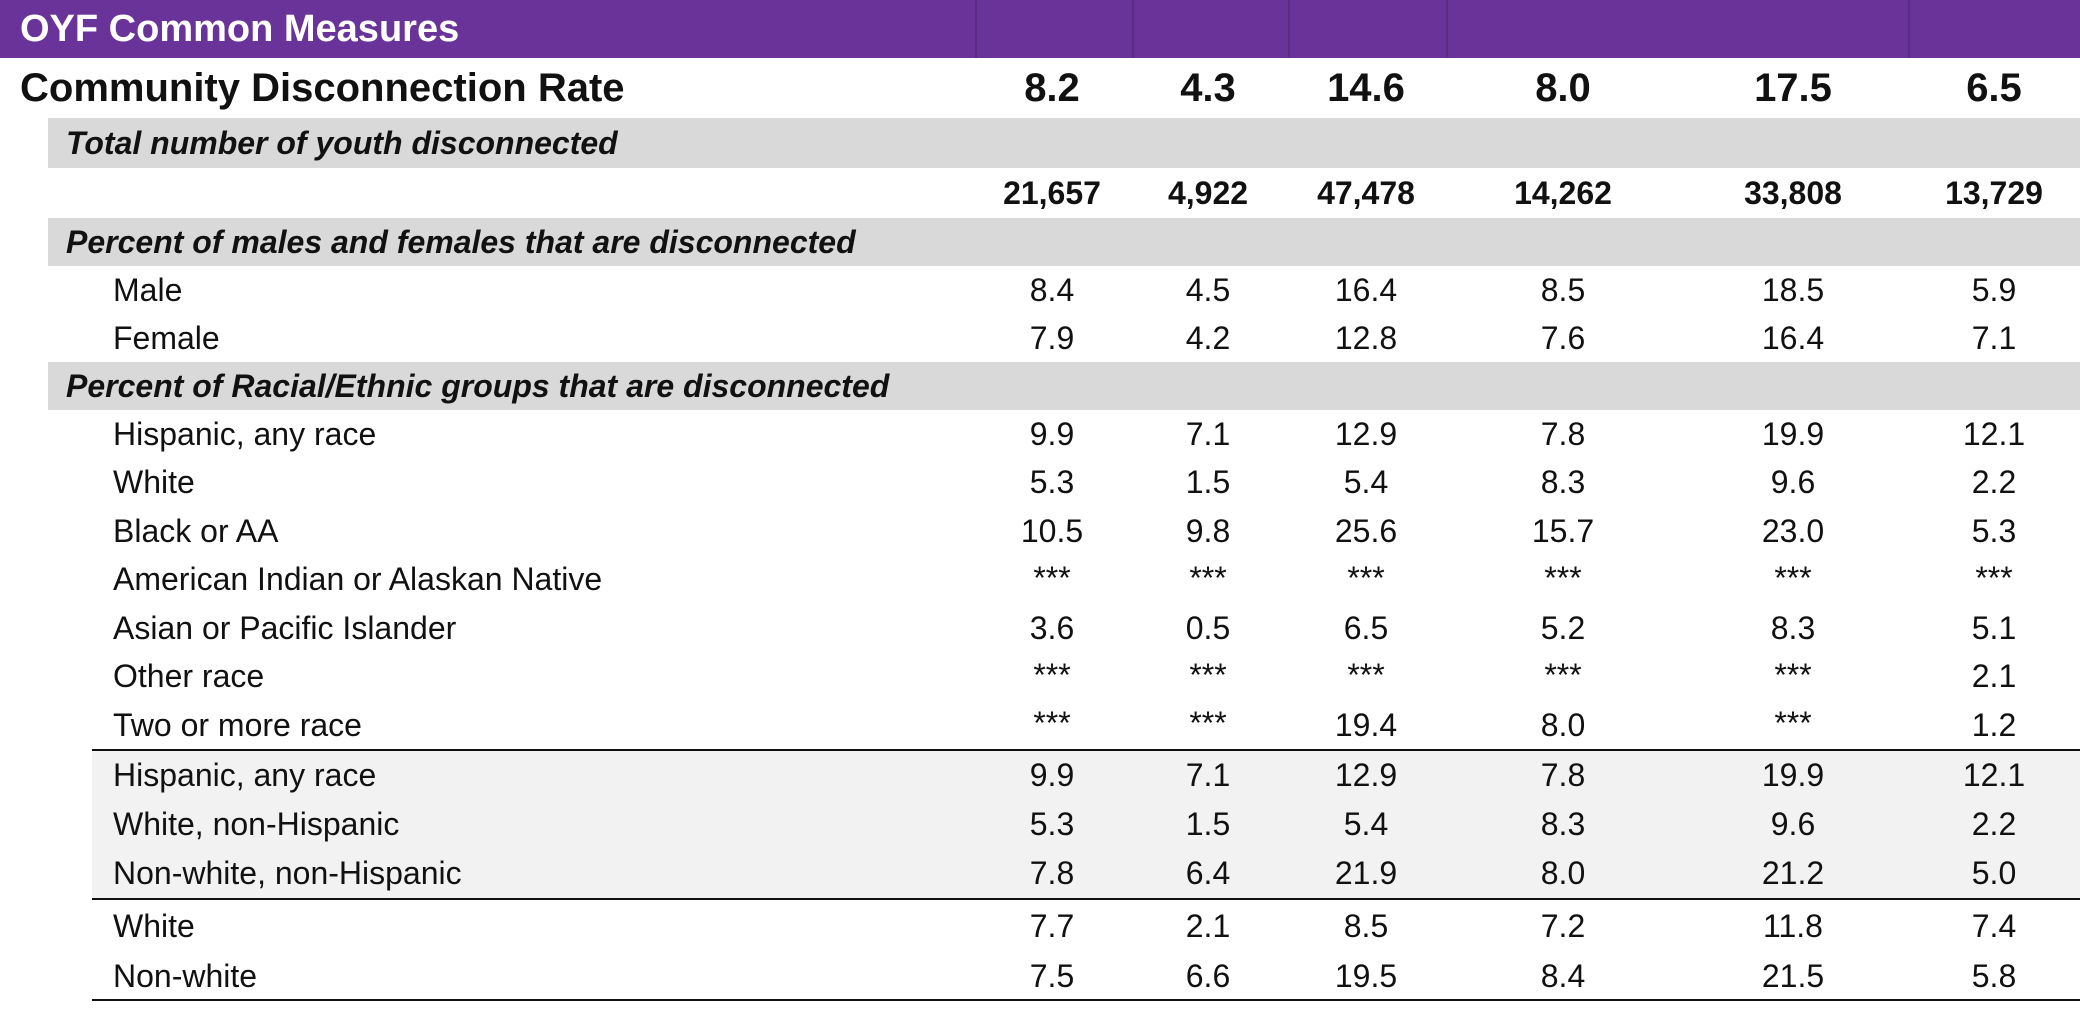  What do you see at coordinates (322, 87) in the screenshot?
I see `disconnection-rate-label: Community Disconnection Rate` at bounding box center [322, 87].